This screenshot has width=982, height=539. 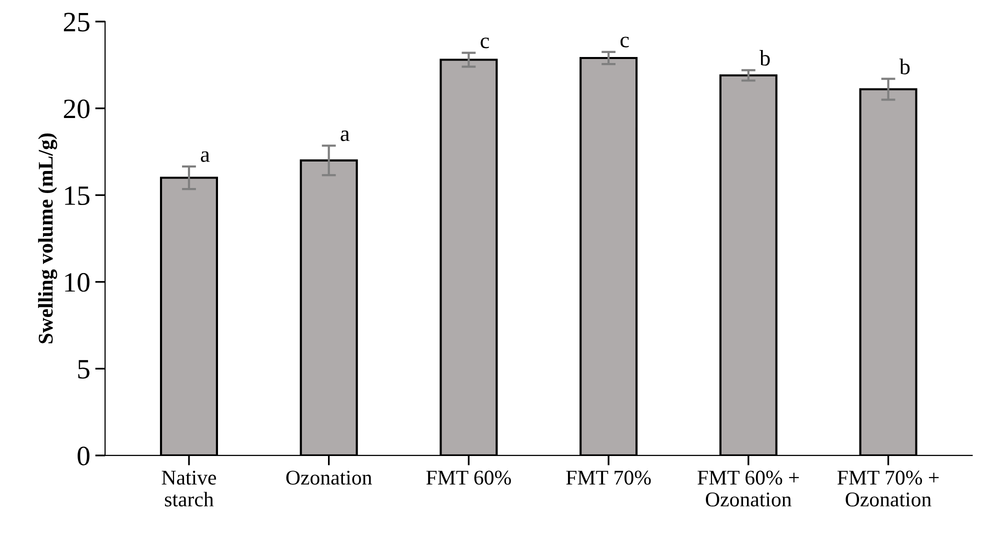 I want to click on y-tick-label: 10, so click(x=77, y=282).